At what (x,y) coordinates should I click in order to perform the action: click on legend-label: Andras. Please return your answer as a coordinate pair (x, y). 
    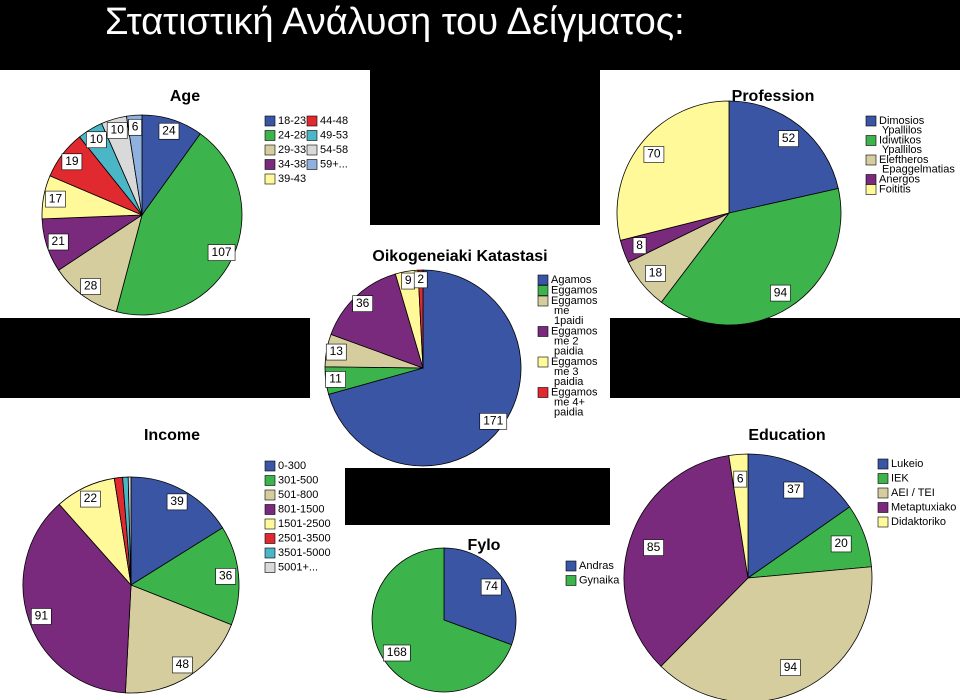
    Looking at the image, I should click on (596, 566).